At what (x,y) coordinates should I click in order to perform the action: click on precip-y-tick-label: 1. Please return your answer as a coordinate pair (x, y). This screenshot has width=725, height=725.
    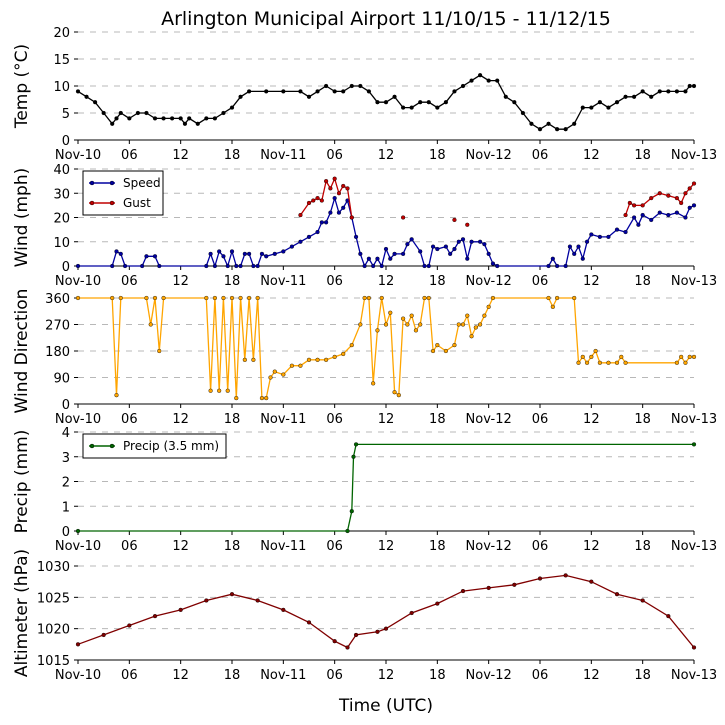
    Looking at the image, I should click on (66, 507).